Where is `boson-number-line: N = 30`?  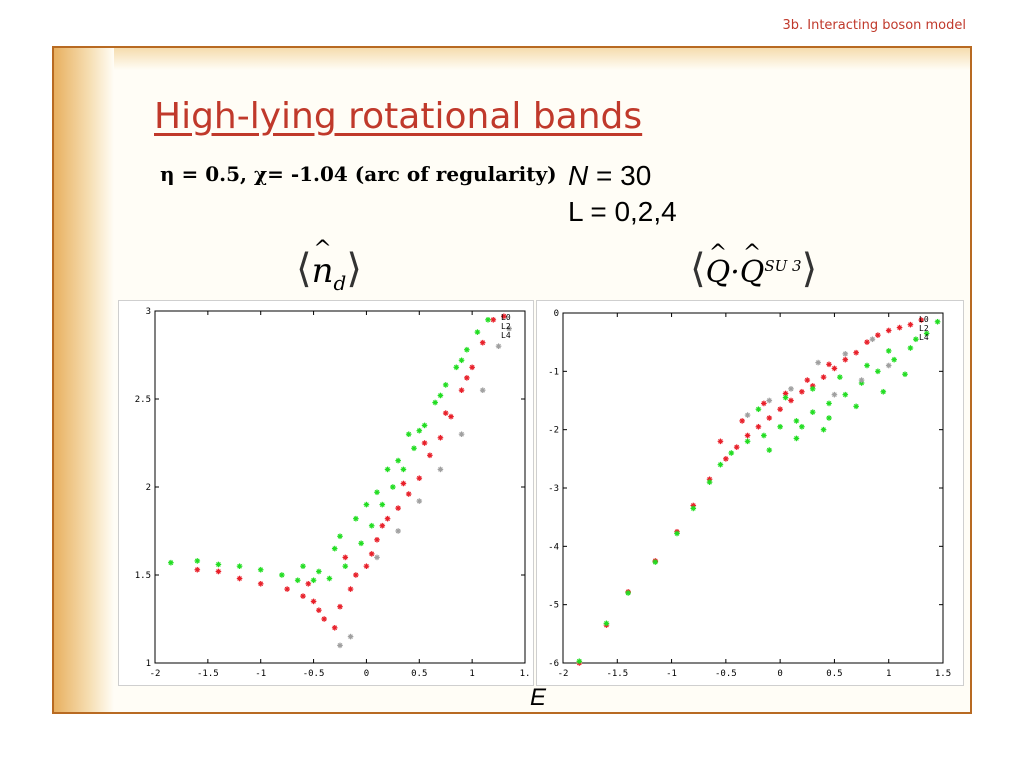
boson-number-line: N = 30 is located at coordinates (609, 176).